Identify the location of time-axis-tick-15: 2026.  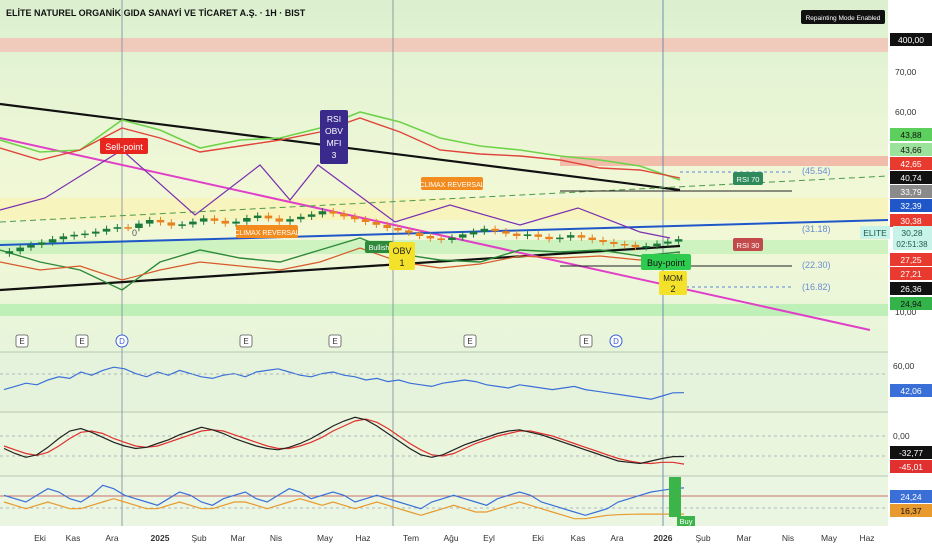
(663, 538).